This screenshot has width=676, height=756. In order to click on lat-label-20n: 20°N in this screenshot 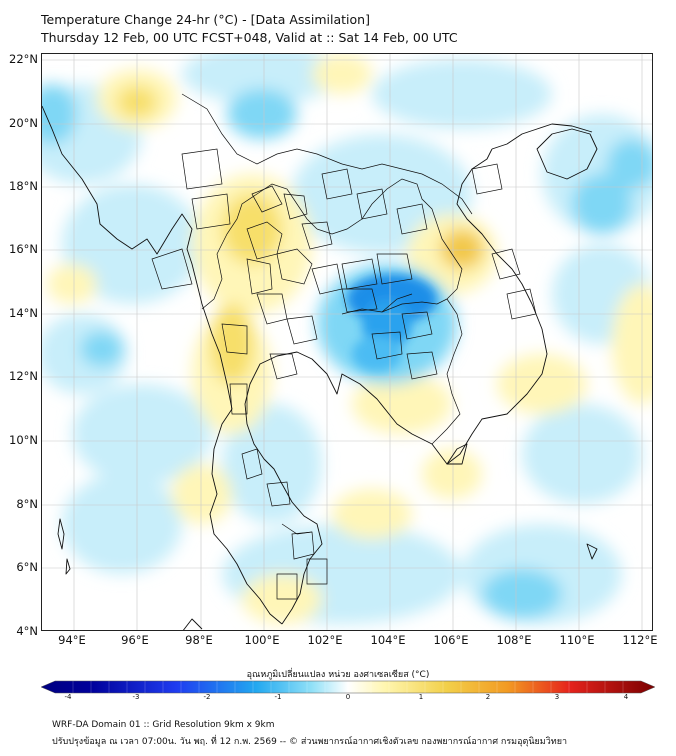, I will do `click(23, 123)`.